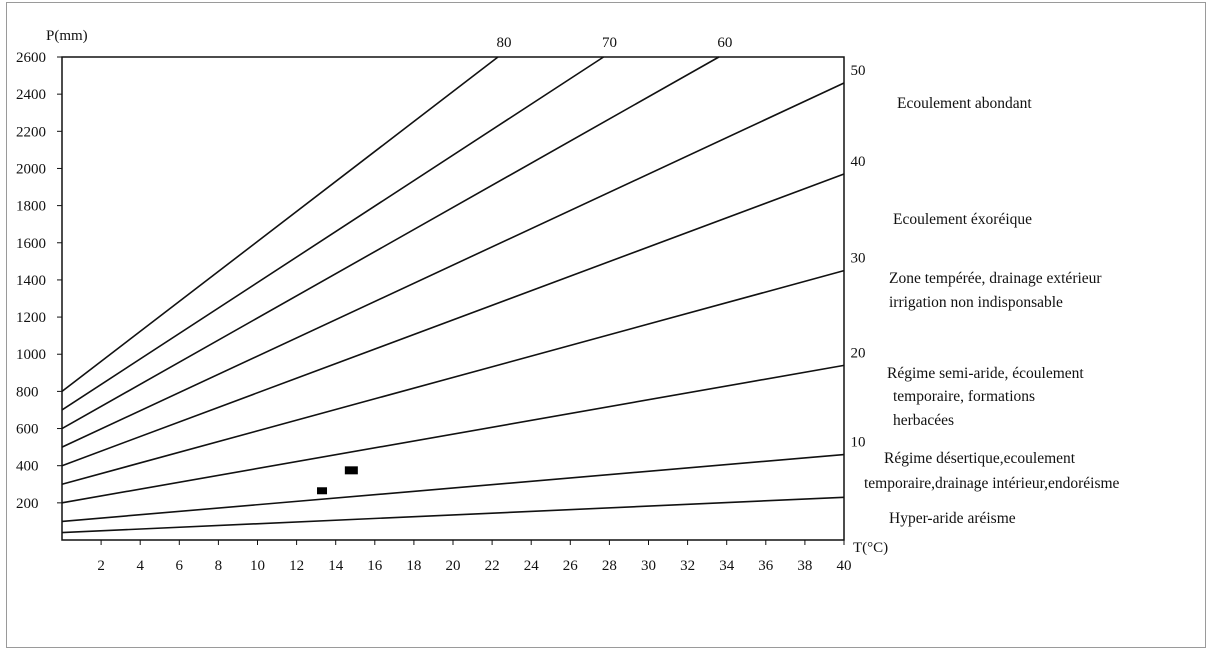 The image size is (1214, 653). I want to click on x-tick-label: 18, so click(413, 566).